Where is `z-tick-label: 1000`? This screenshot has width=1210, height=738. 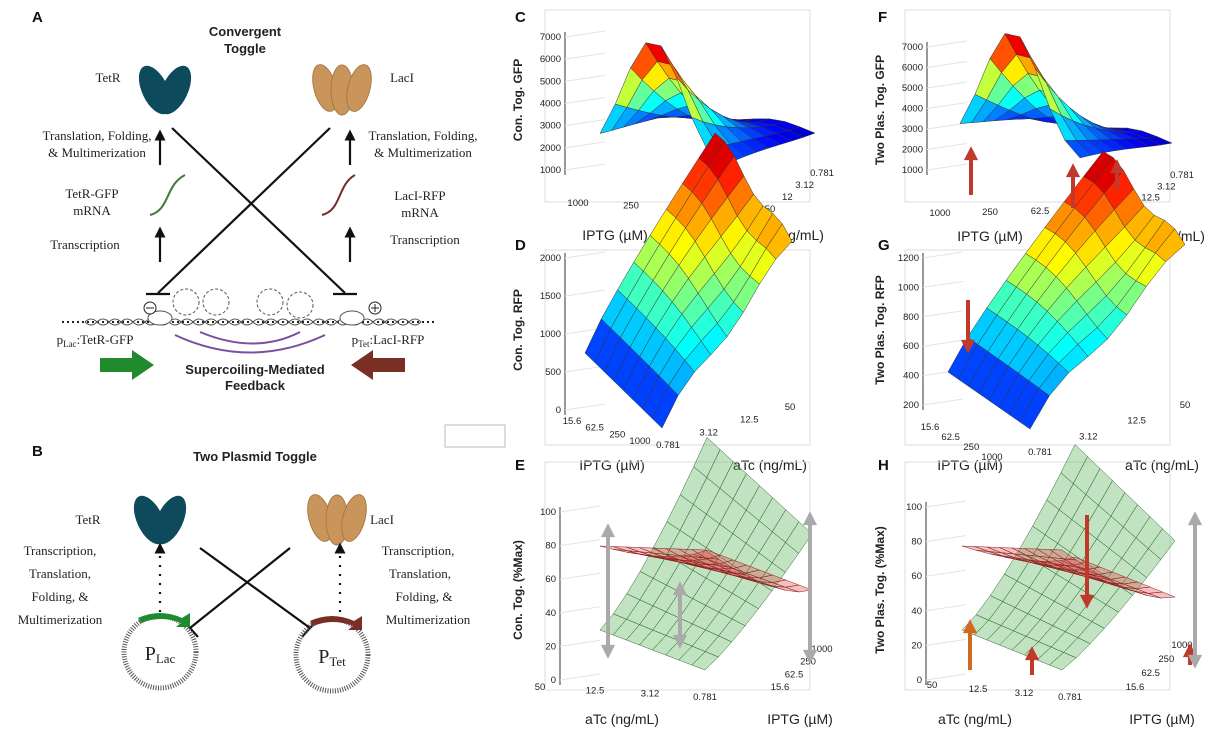 z-tick-label: 1000 is located at coordinates (912, 170).